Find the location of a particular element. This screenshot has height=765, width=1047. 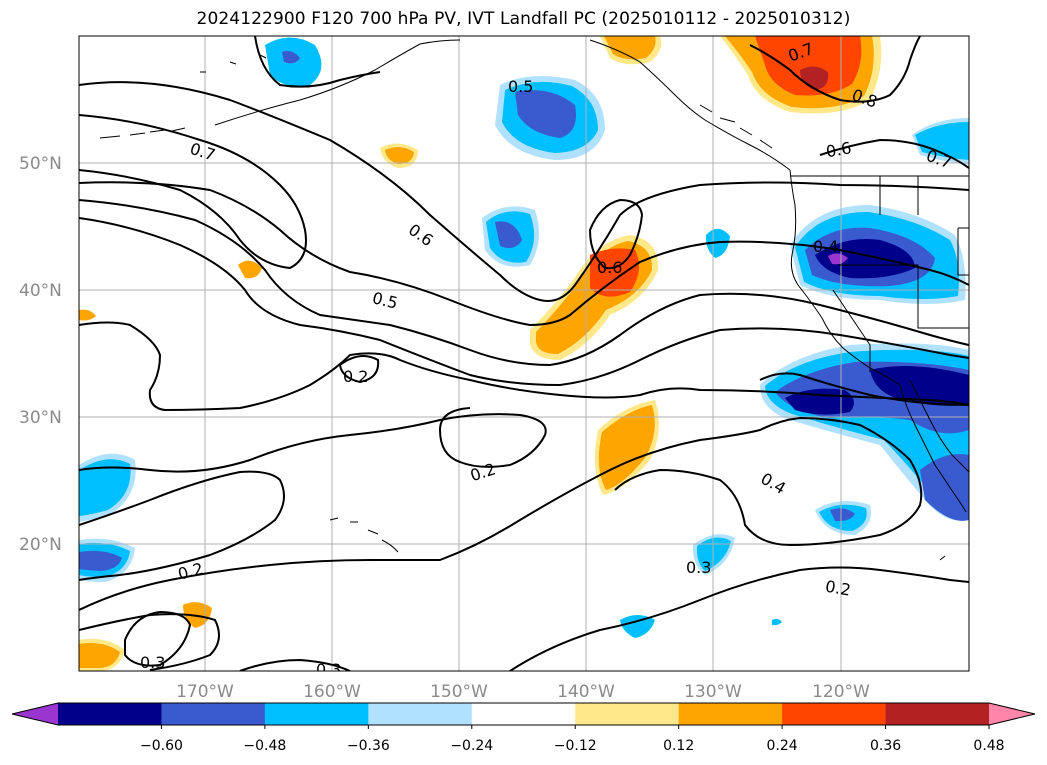

colorbar-outline is located at coordinates (523, 714).